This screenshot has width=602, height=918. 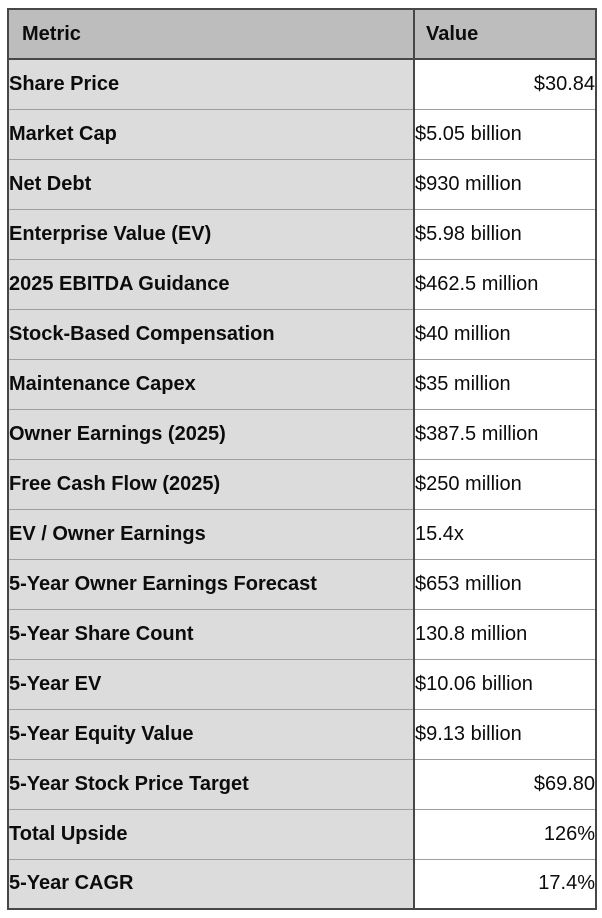 I want to click on table-row: 5-Year Stock Price Target $69.80, so click(x=302, y=783).